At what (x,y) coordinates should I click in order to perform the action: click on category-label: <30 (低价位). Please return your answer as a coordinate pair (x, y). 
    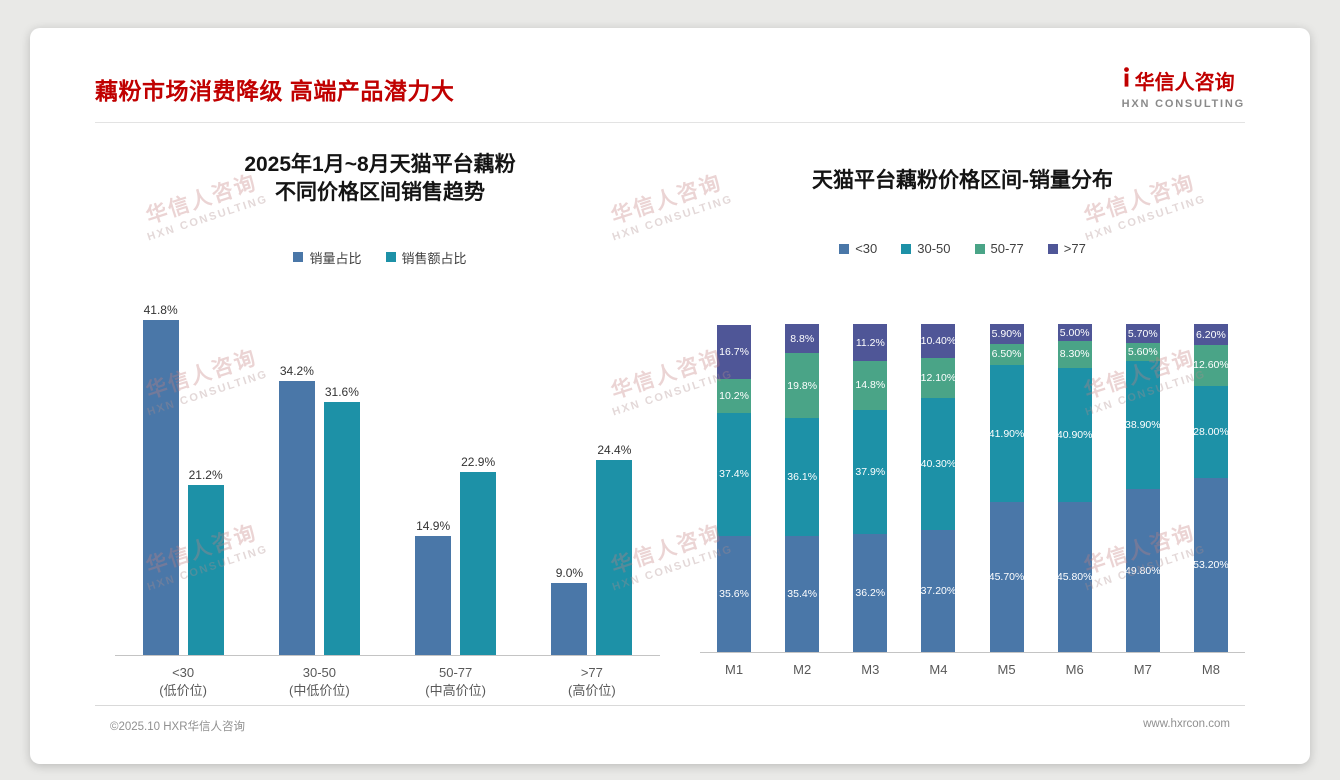
    Looking at the image, I should click on (183, 682).